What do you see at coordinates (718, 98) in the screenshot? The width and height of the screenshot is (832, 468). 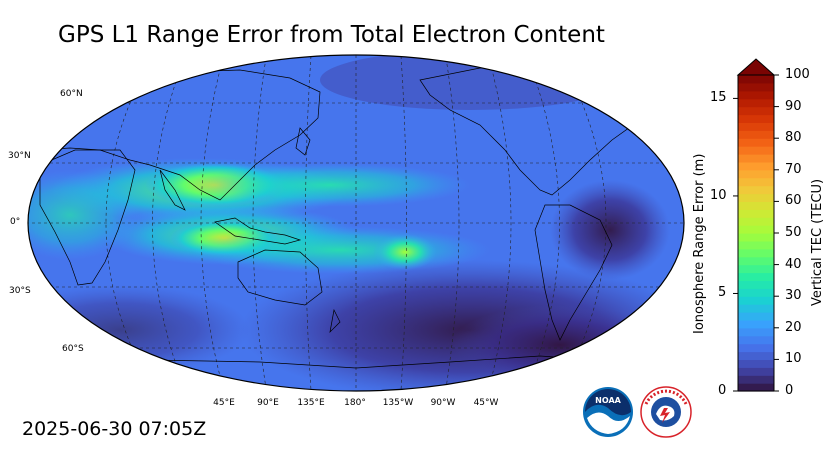 I see `left-tick-label: 15` at bounding box center [718, 98].